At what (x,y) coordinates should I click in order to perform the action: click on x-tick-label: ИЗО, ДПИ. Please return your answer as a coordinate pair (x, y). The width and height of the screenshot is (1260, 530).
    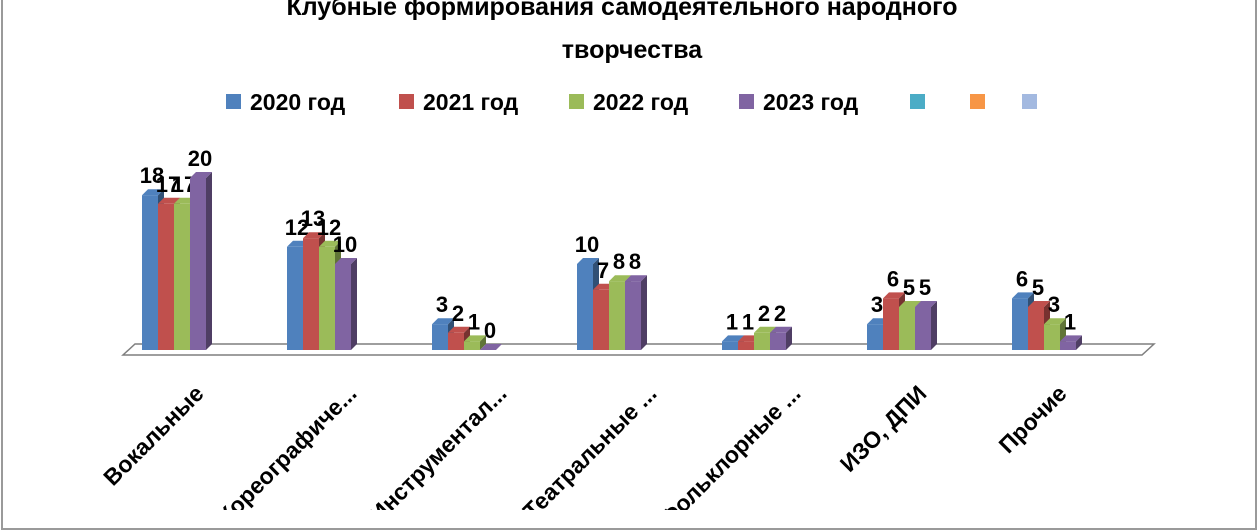
    Looking at the image, I should click on (883, 428).